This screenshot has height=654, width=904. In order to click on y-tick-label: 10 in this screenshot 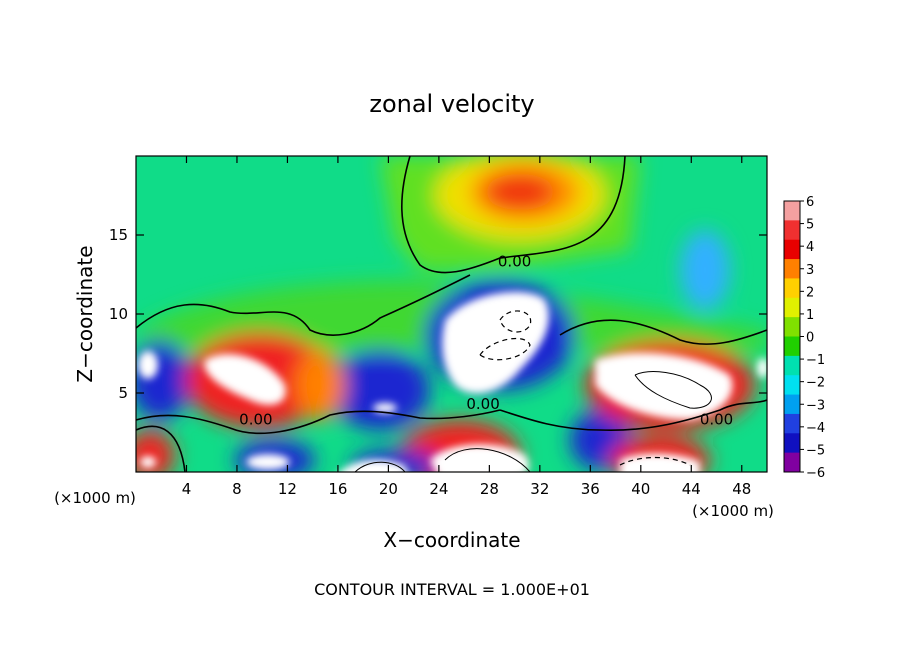, I will do `click(118, 314)`.